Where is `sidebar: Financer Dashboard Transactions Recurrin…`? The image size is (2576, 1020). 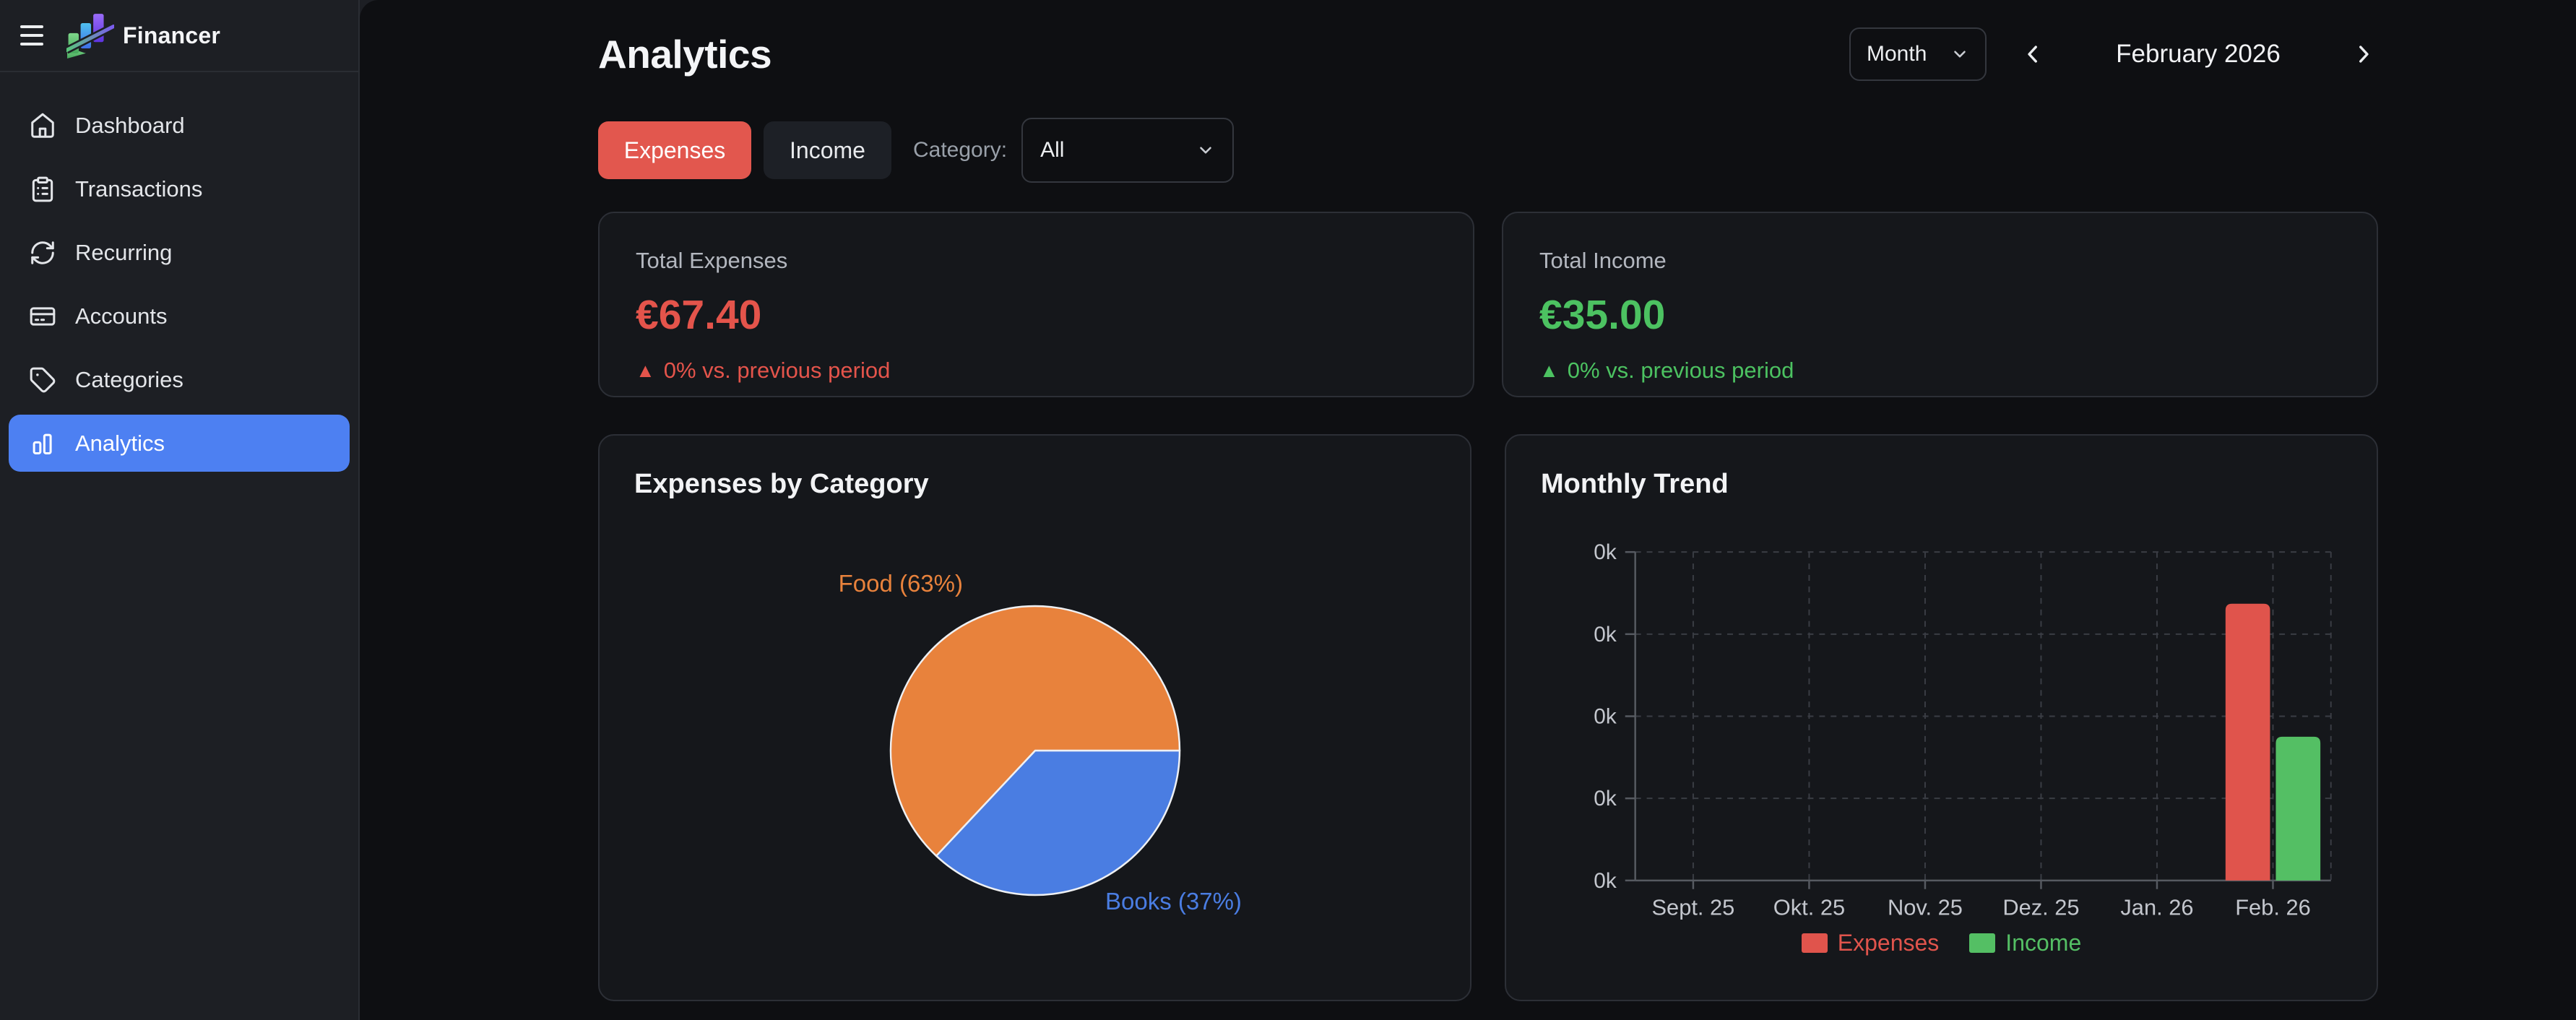
sidebar: Financer Dashboard Transactions Recurrin… is located at coordinates (180, 510).